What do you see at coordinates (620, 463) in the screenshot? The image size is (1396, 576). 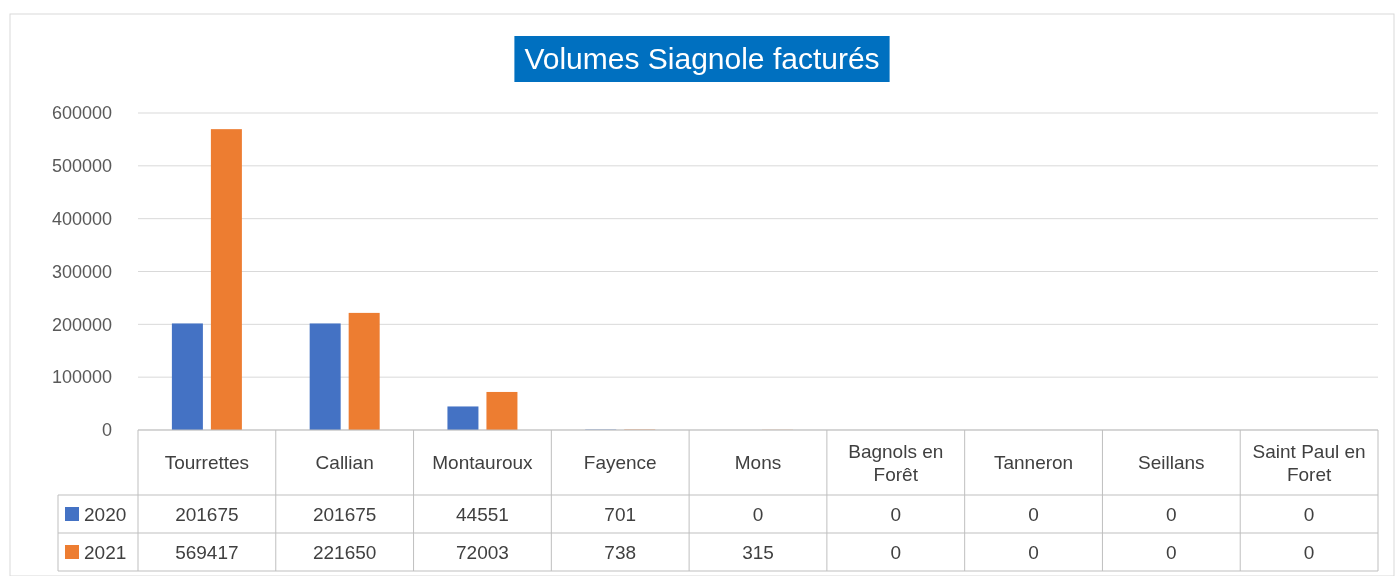 I see `x-tick-label: Fayence` at bounding box center [620, 463].